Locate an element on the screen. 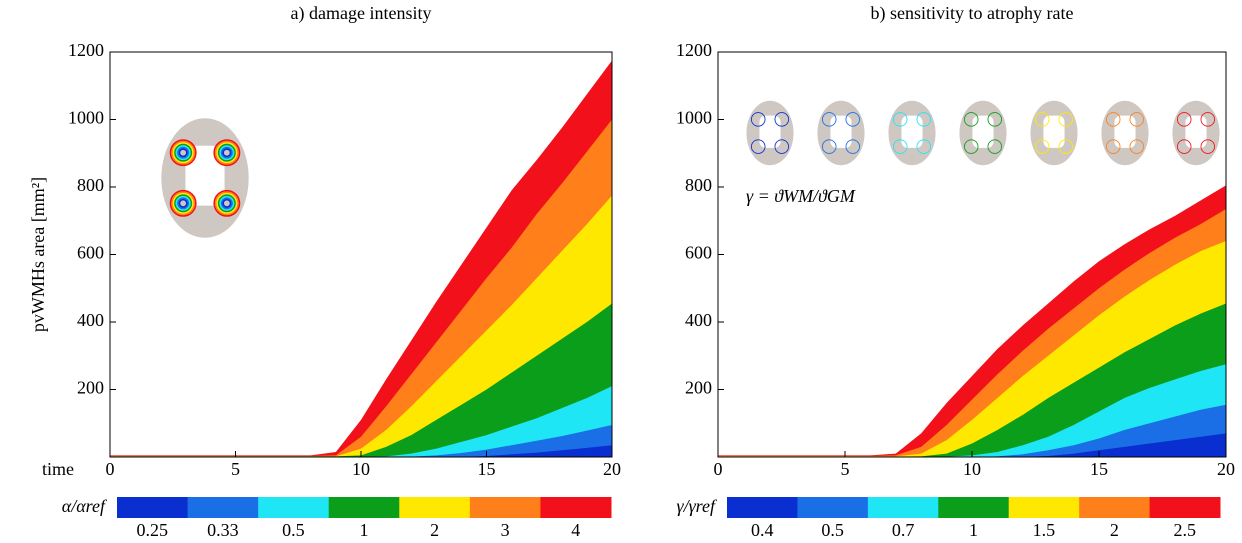 The image size is (1242, 543). legend-label: 1.5 is located at coordinates (1044, 530).